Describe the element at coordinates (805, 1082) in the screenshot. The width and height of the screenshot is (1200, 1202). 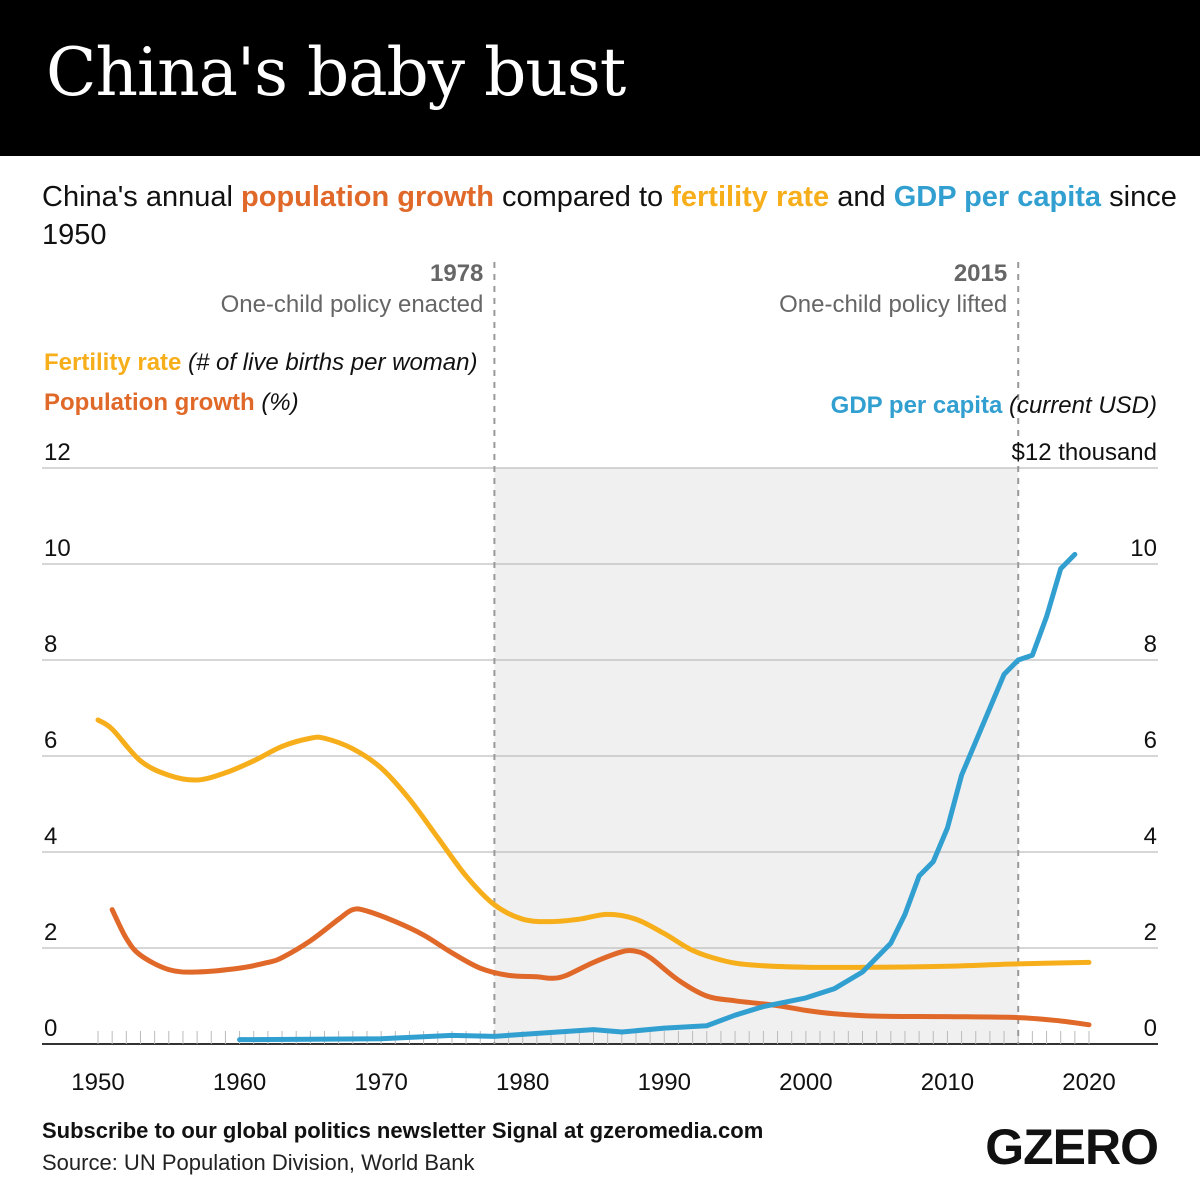
I see `x-tick-label: 2000` at that location.